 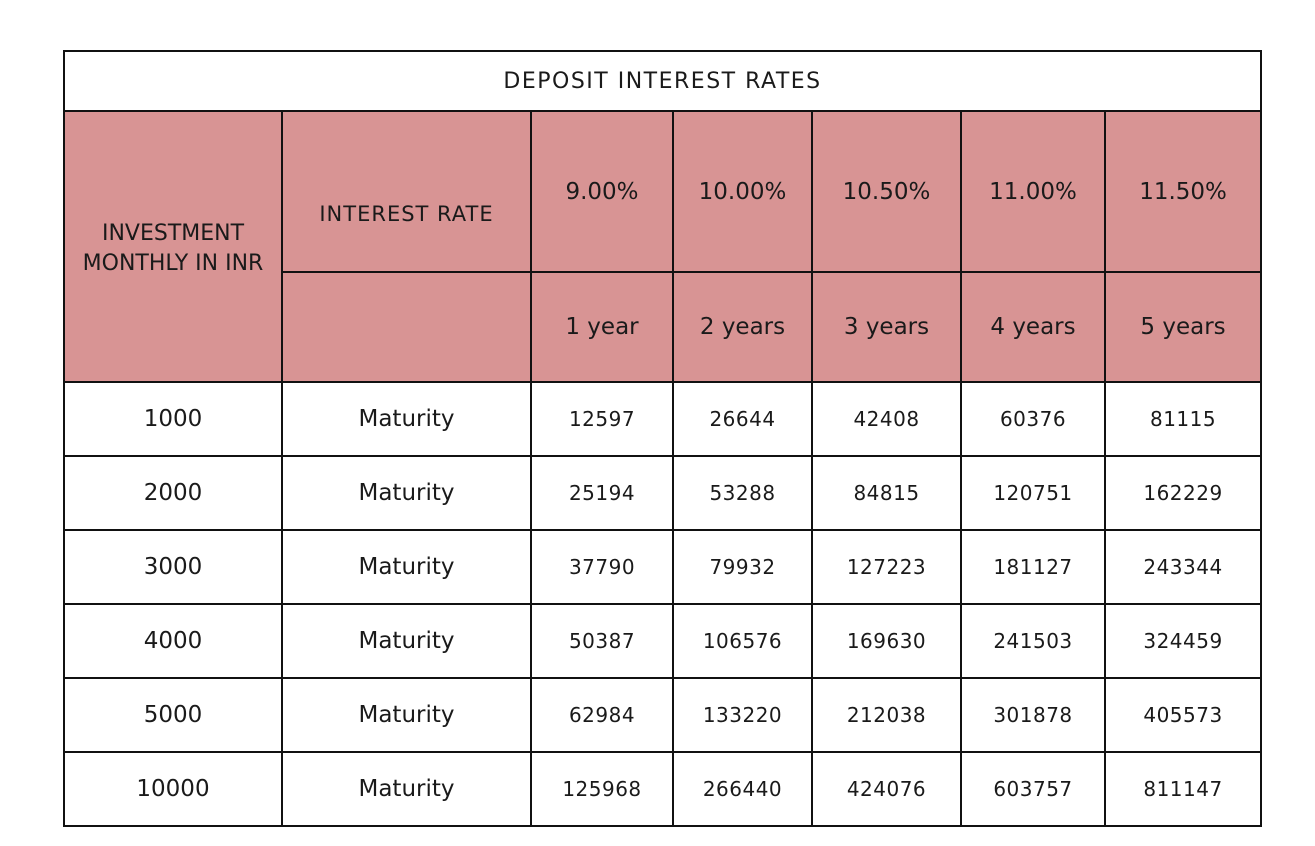 I want to click on value-cell: 266440, so click(x=742, y=789).